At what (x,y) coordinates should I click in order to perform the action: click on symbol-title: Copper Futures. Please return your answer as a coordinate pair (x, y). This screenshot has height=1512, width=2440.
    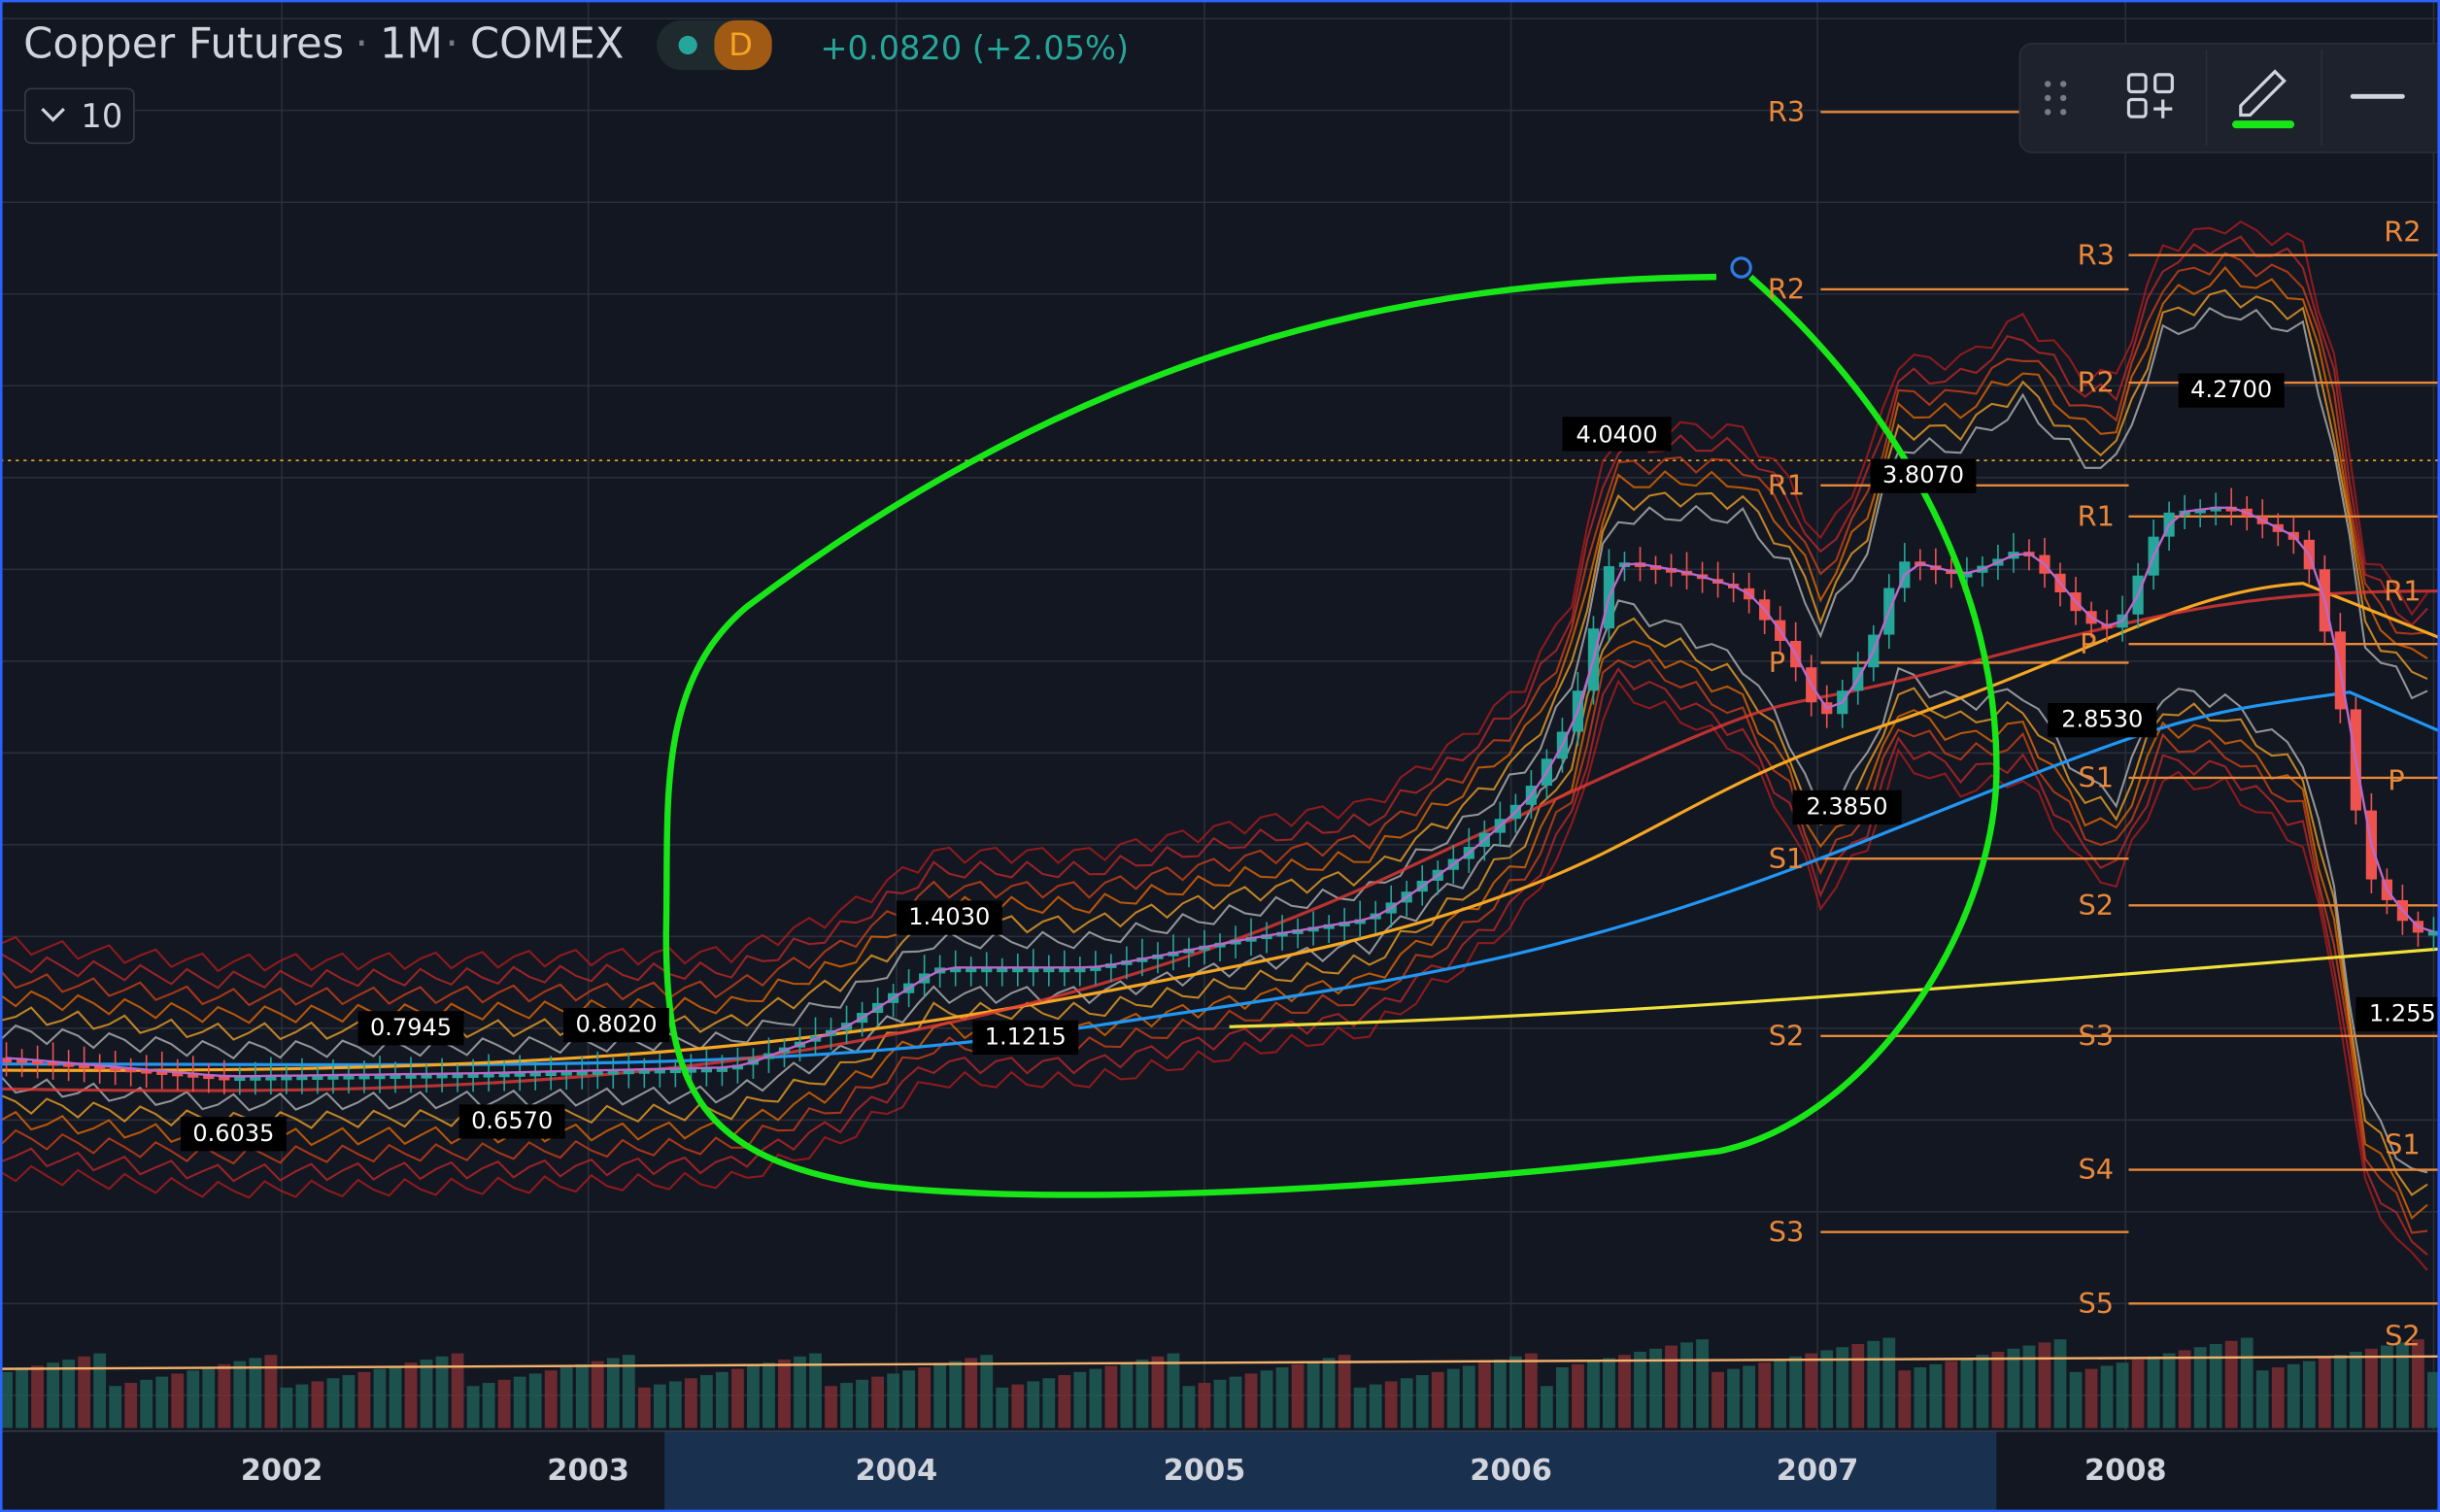
    Looking at the image, I should click on (184, 44).